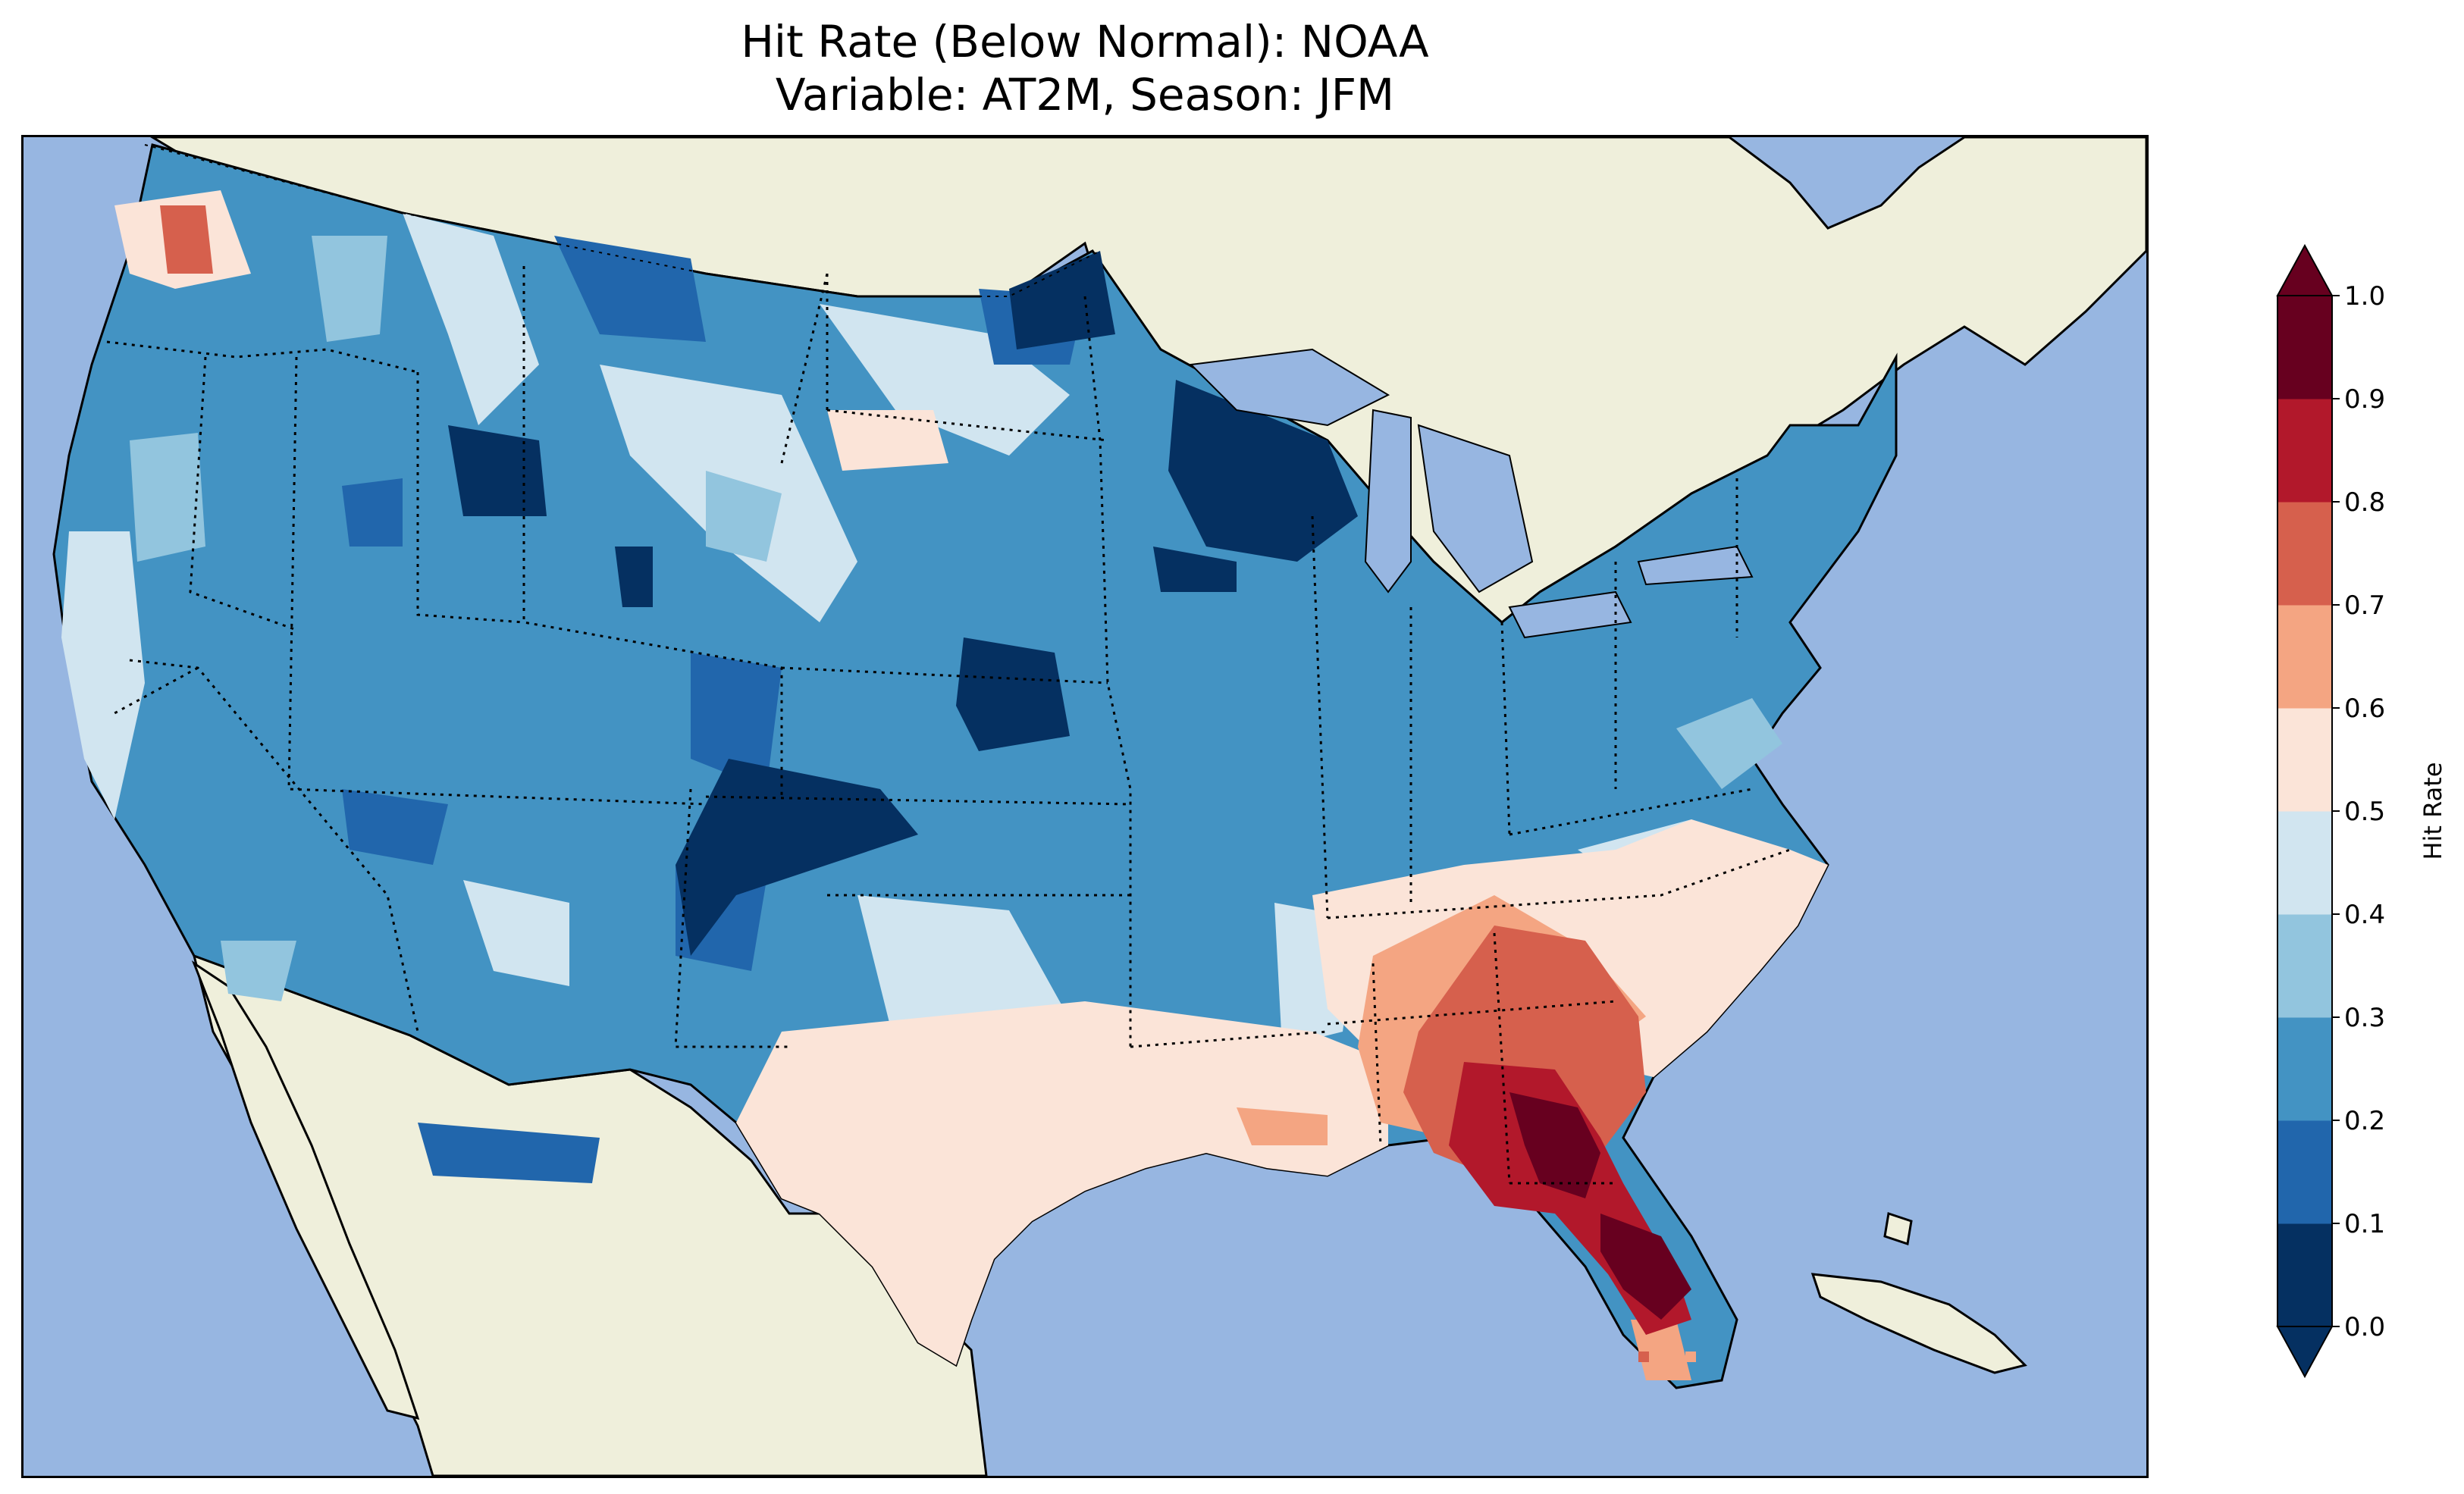 This screenshot has width=2464, height=1494. Describe the element at coordinates (2364, 502) in the screenshot. I see `colorbar-tick-label: 0.8` at that location.